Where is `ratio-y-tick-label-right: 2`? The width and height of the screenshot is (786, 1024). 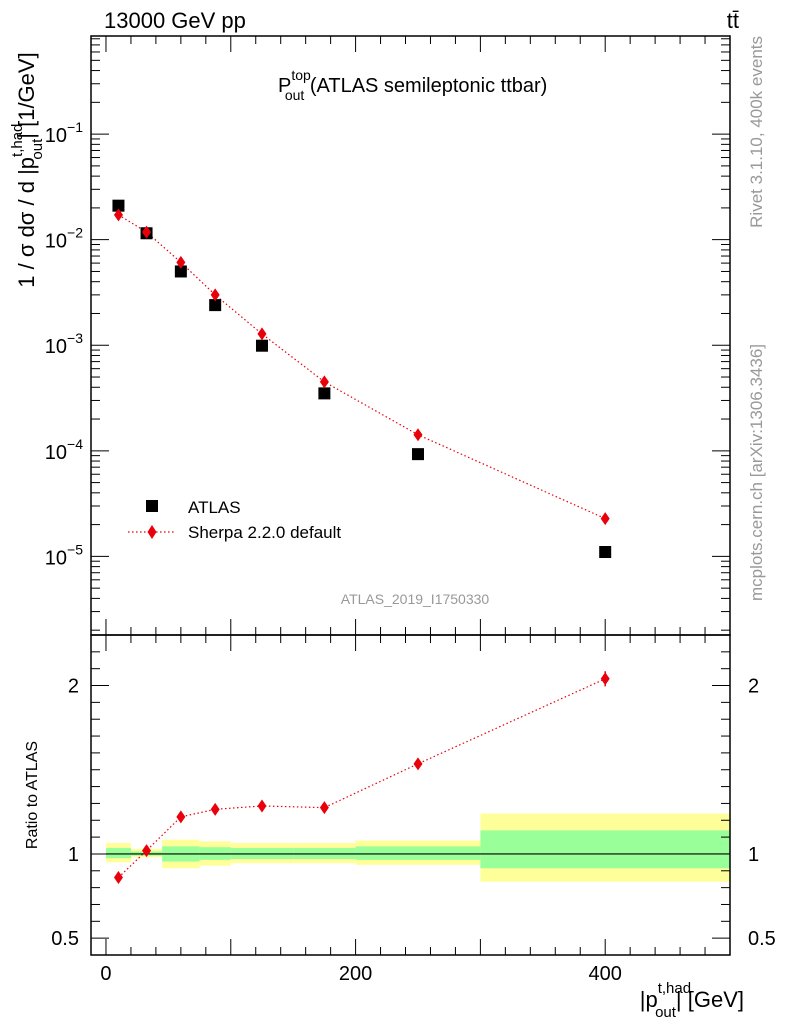 ratio-y-tick-label-right: 2 is located at coordinates (753, 687).